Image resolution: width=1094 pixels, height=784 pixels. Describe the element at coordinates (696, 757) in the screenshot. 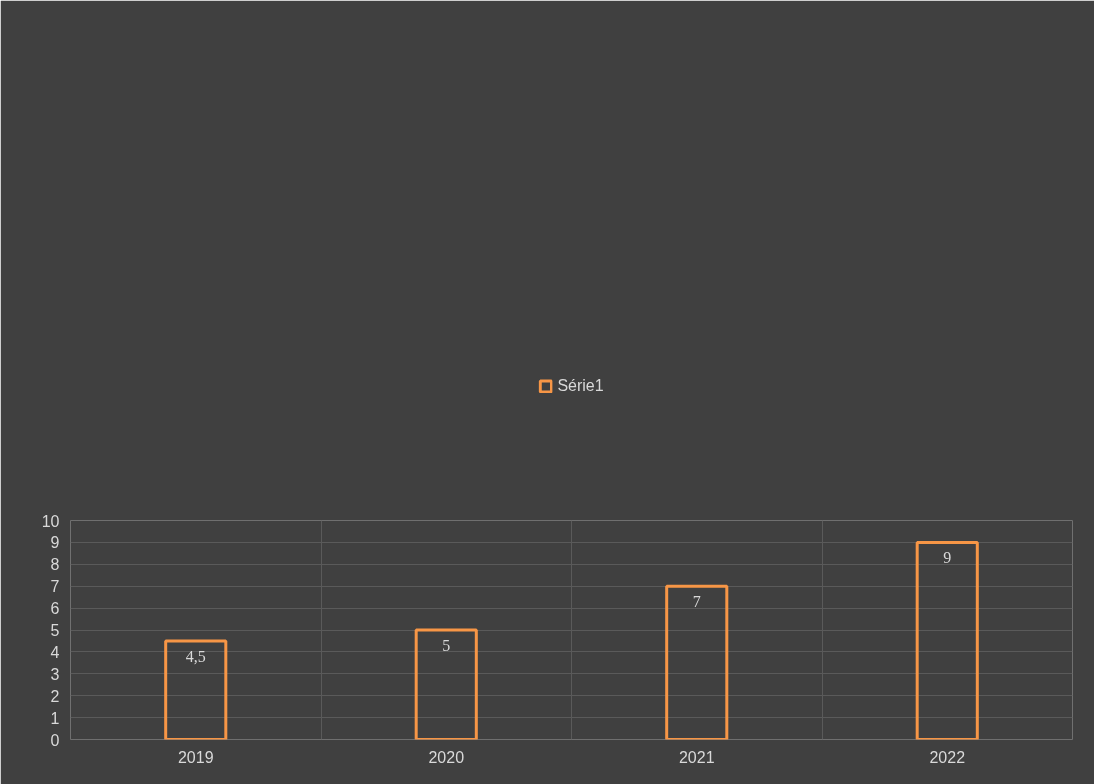

I see `x-tick-label: 2021` at that location.